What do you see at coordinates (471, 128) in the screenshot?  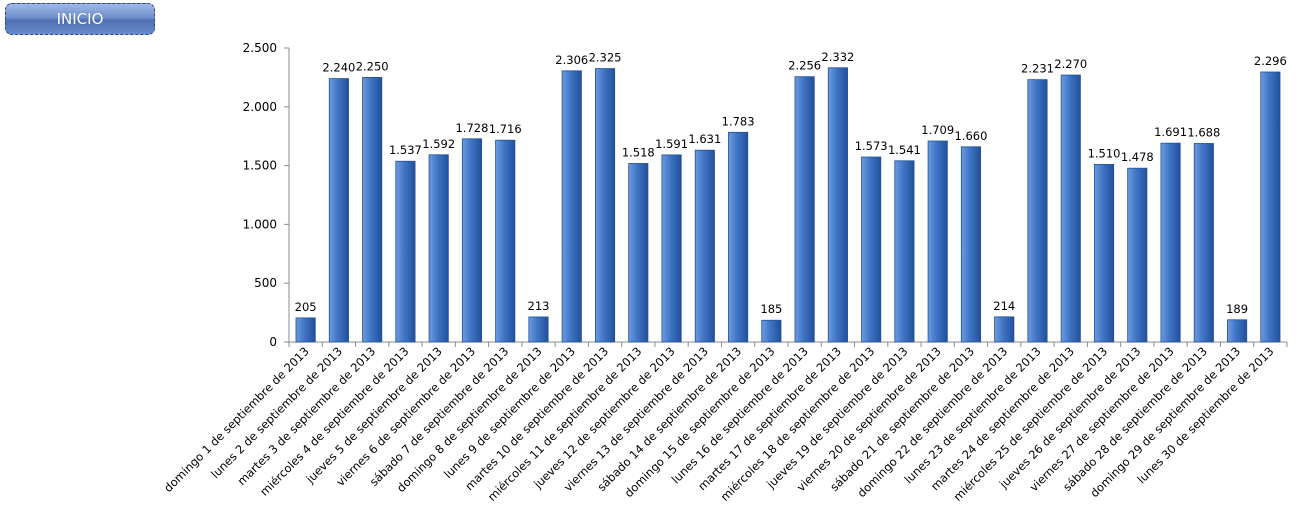 I see `data-label: 1.728` at bounding box center [471, 128].